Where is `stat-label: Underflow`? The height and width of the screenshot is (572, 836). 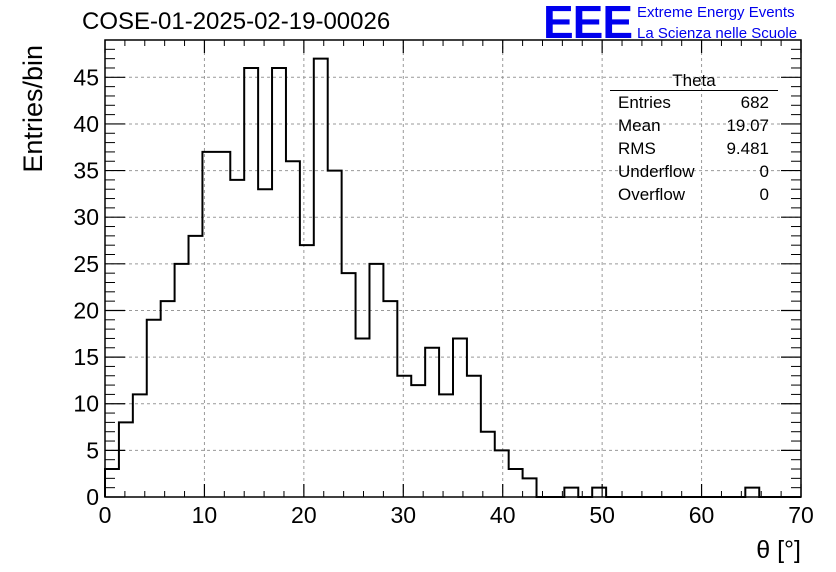
stat-label: Underflow is located at coordinates (656, 171).